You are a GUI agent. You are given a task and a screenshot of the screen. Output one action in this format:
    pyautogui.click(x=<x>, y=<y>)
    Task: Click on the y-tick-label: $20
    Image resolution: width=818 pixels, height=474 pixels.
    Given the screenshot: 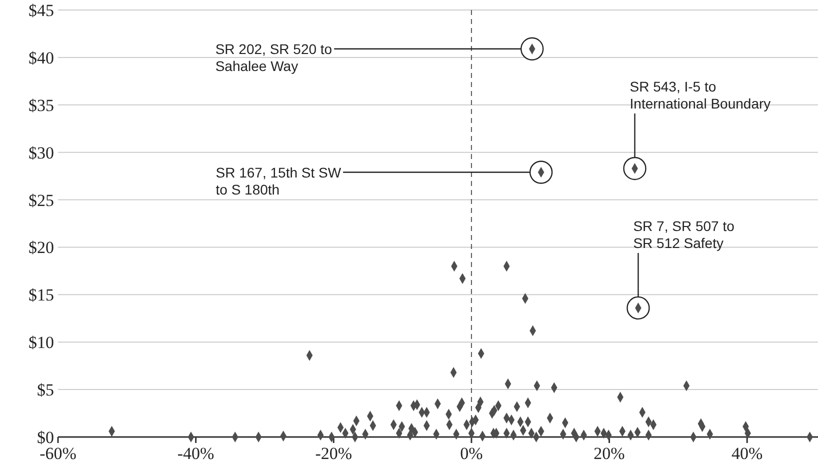 What is the action you would take?
    pyautogui.click(x=41, y=248)
    